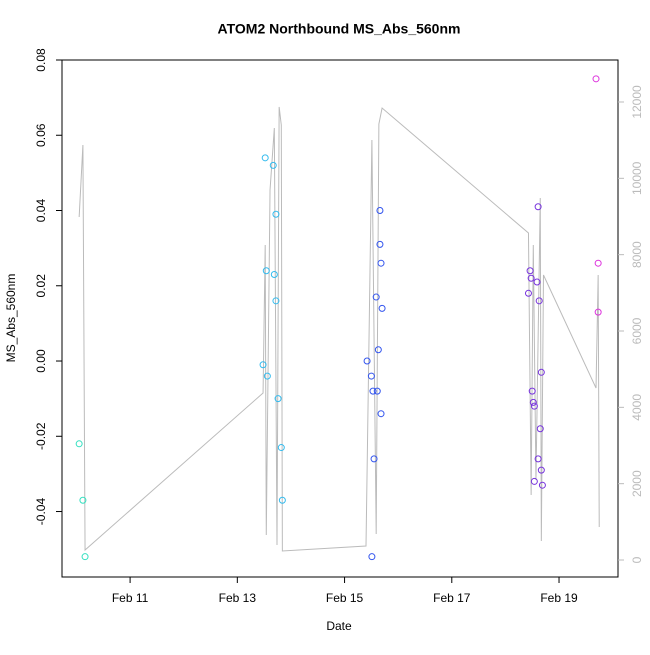  Describe the element at coordinates (41, 135) in the screenshot. I see `y-tick-label: 0.06` at that location.